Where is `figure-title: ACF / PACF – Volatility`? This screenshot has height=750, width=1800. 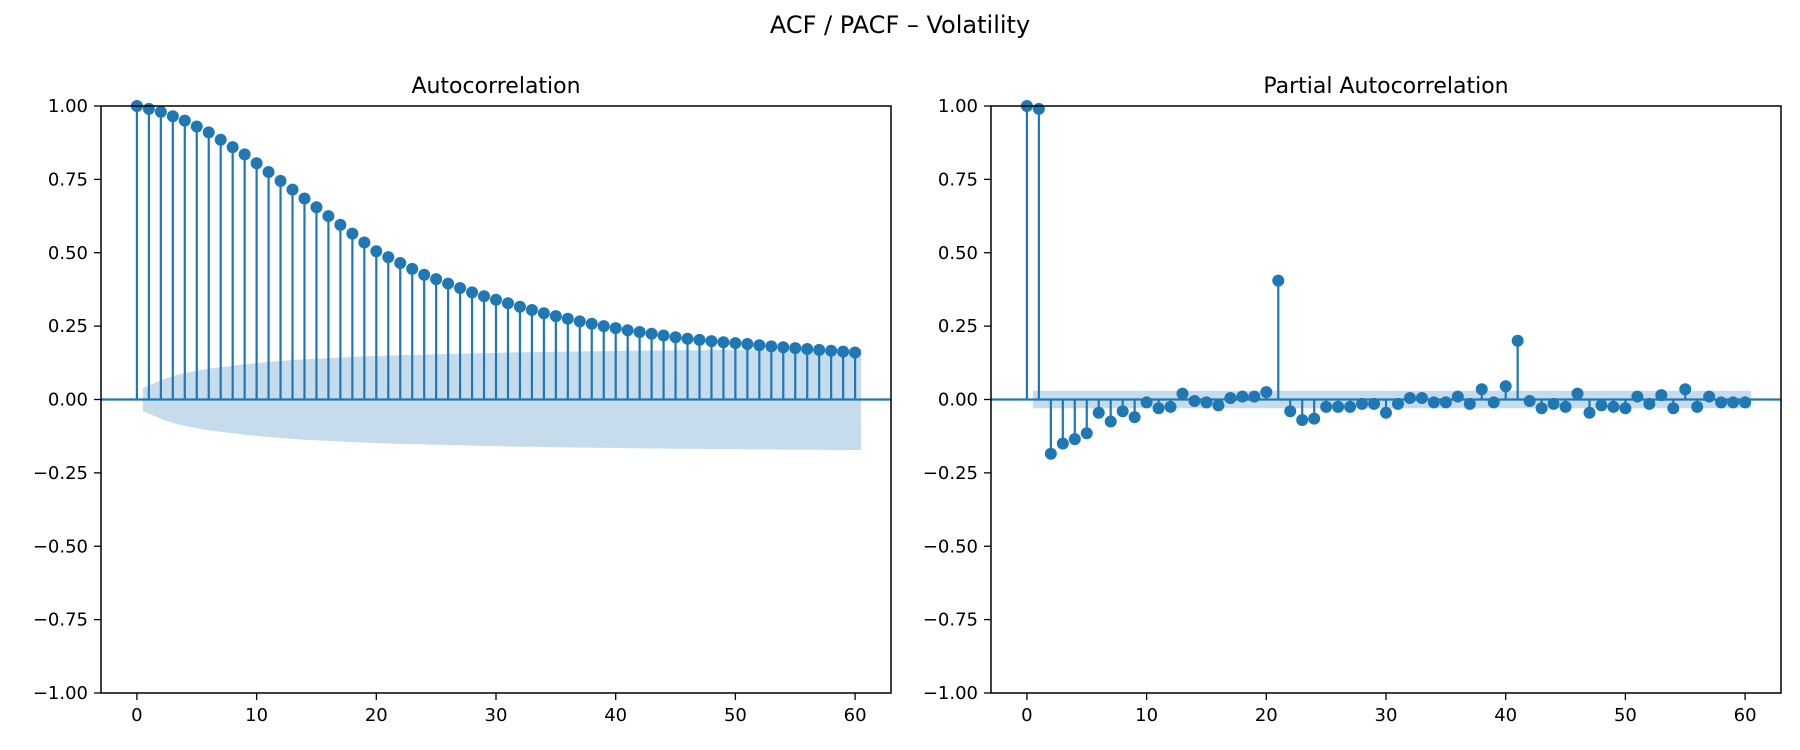 figure-title: ACF / PACF – Volatility is located at coordinates (900, 25).